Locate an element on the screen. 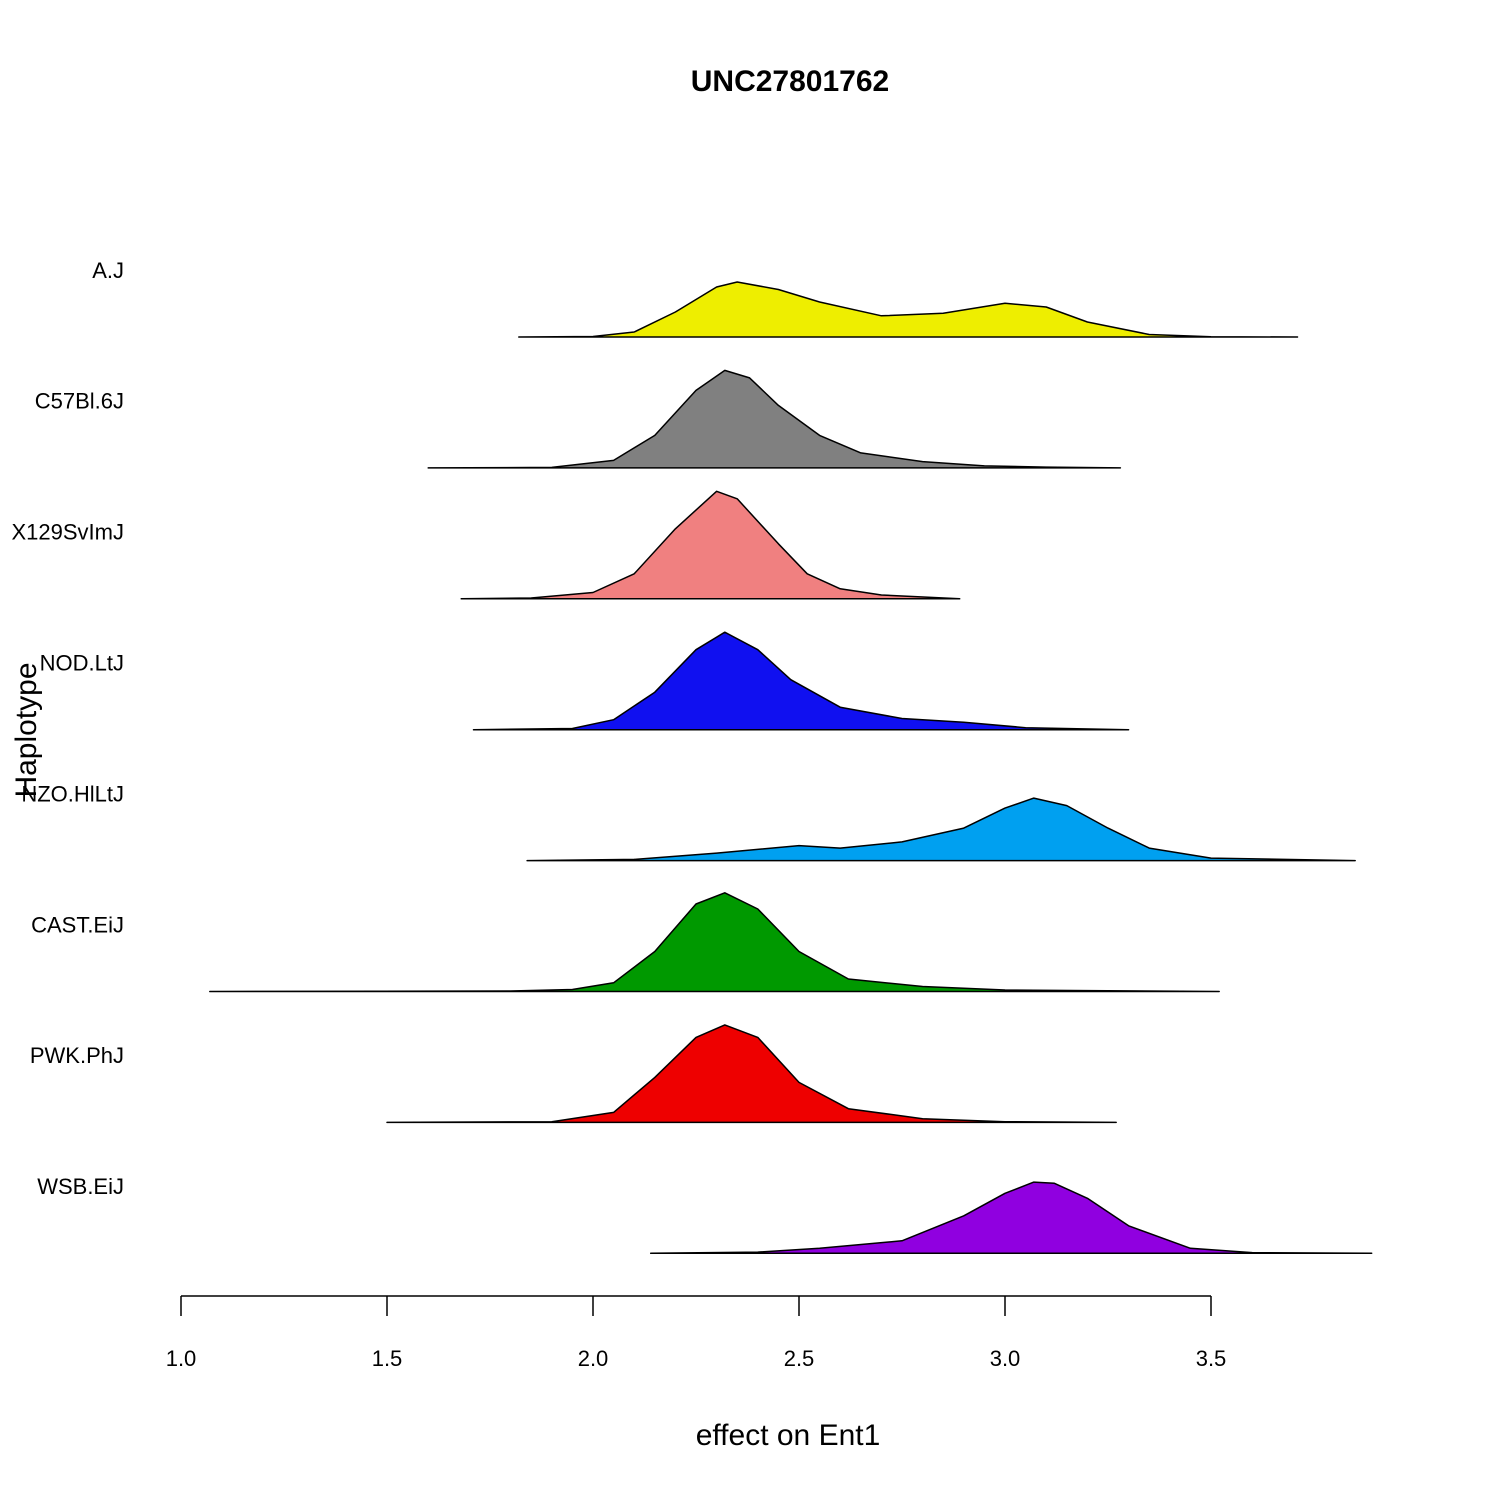 This screenshot has height=1500, width=1500. y-tick-label: X129SvImJ is located at coordinates (68, 532).